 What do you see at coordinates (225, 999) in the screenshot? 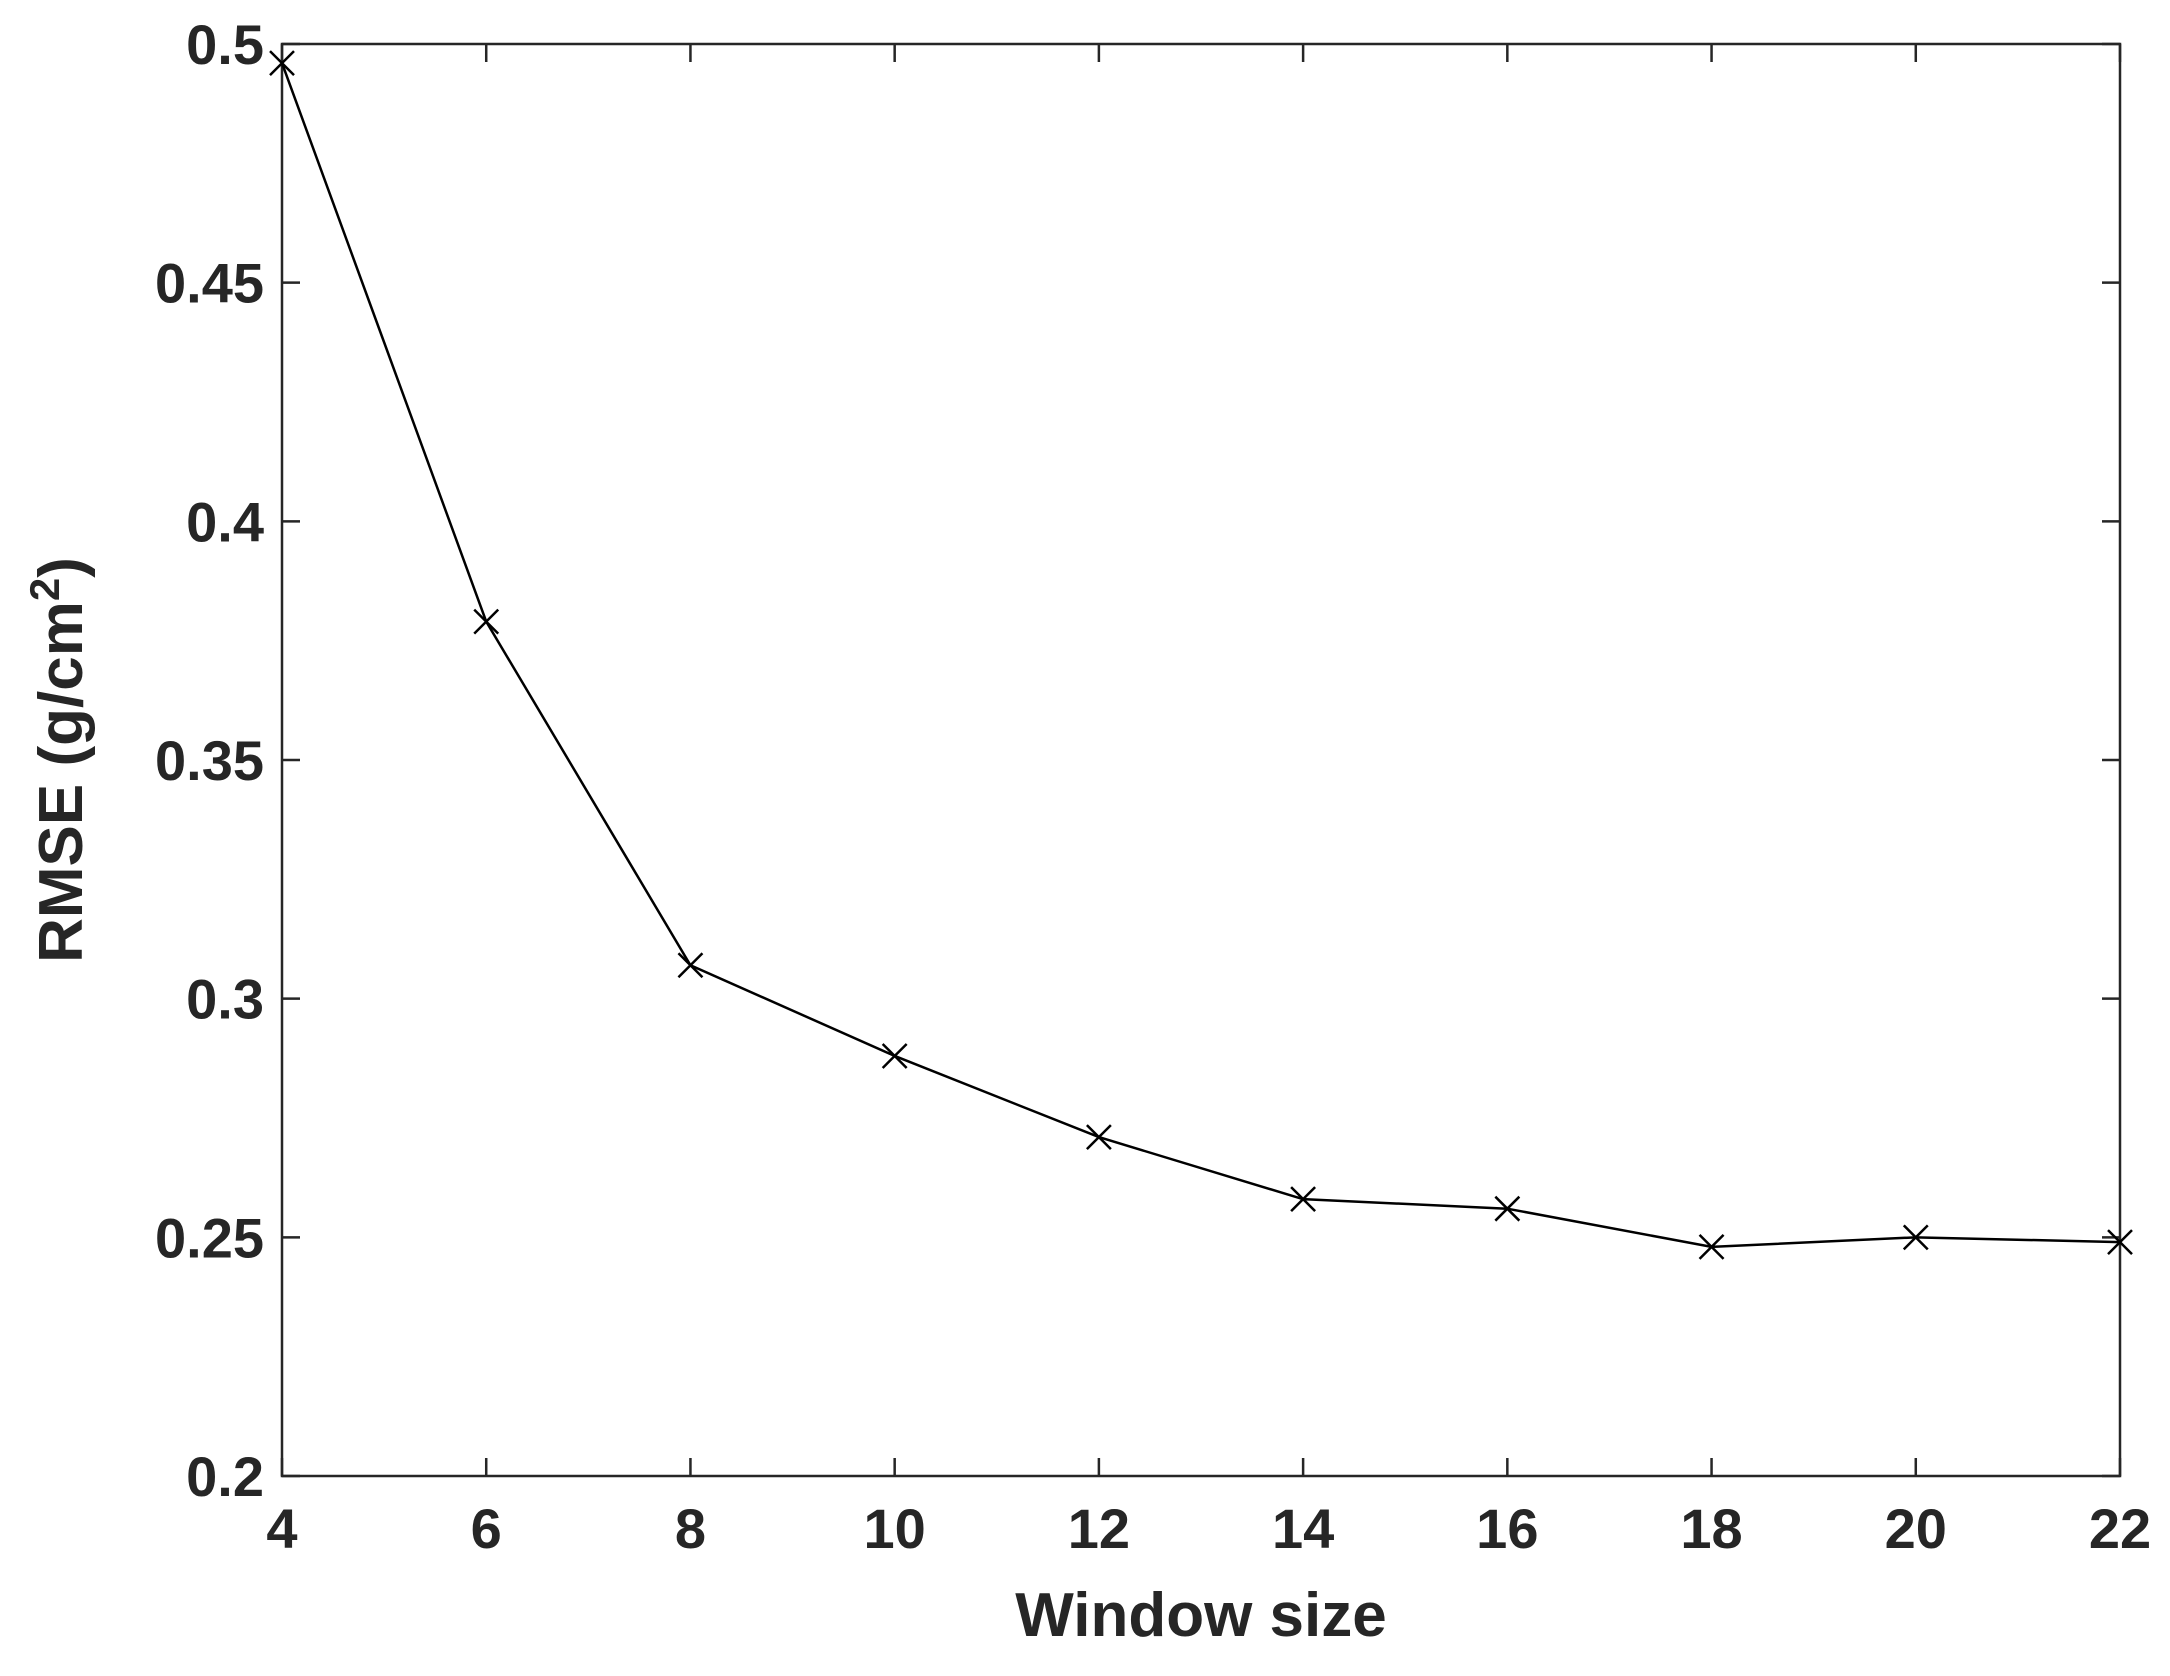
I see `y-tick-label: 0.3` at bounding box center [225, 999].